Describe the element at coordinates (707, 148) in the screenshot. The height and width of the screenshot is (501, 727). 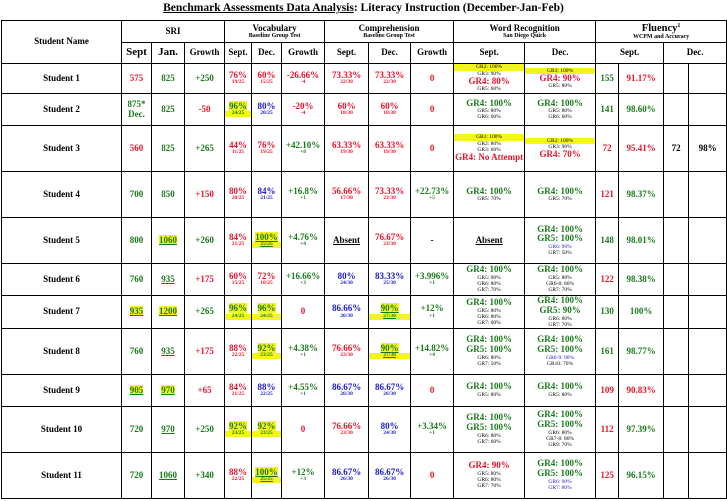
I see `fluency-dec-accuracy: 98%` at that location.